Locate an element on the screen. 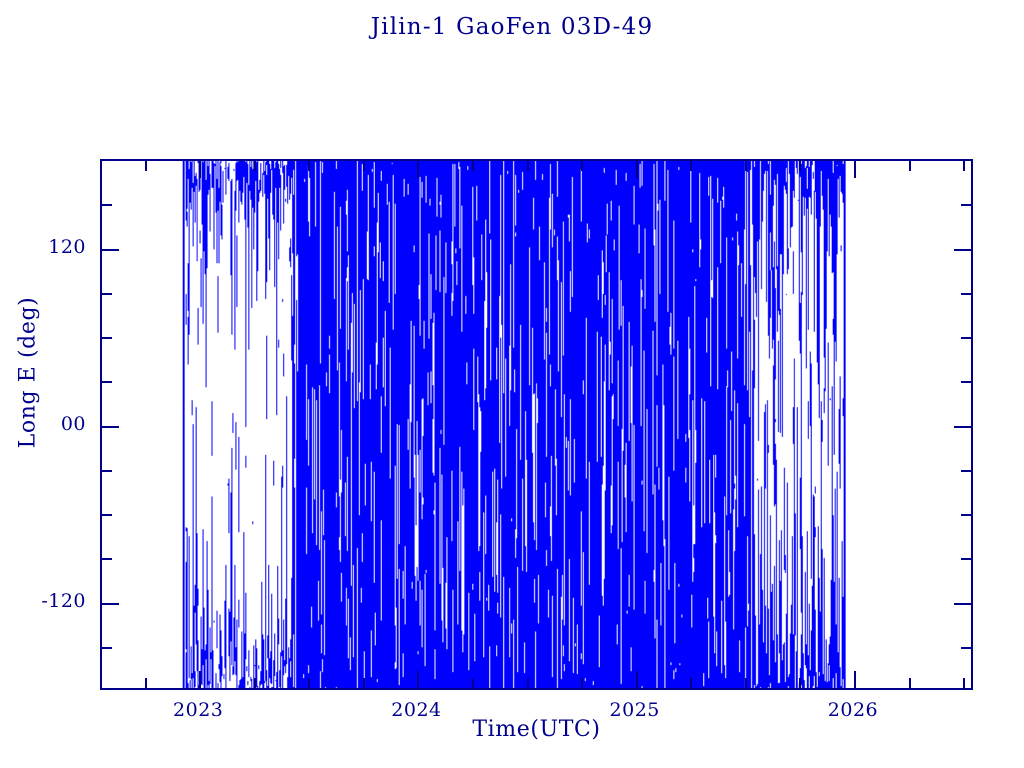 Image resolution: width=1024 pixels, height=768 pixels. x-tick-label: 2025 is located at coordinates (634, 710).